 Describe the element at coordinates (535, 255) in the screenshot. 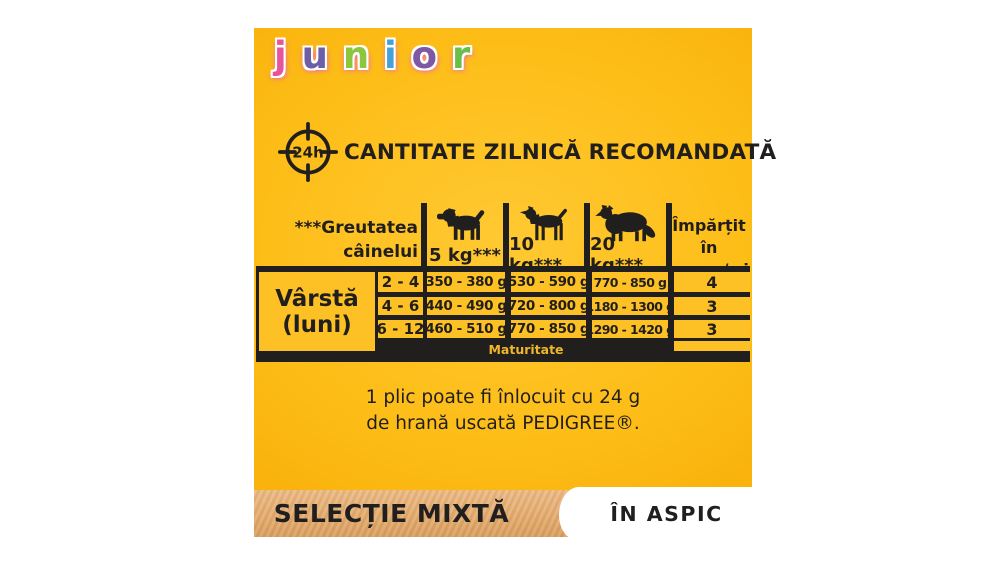

I see `weight-column-10kg: 10 kg***` at that location.